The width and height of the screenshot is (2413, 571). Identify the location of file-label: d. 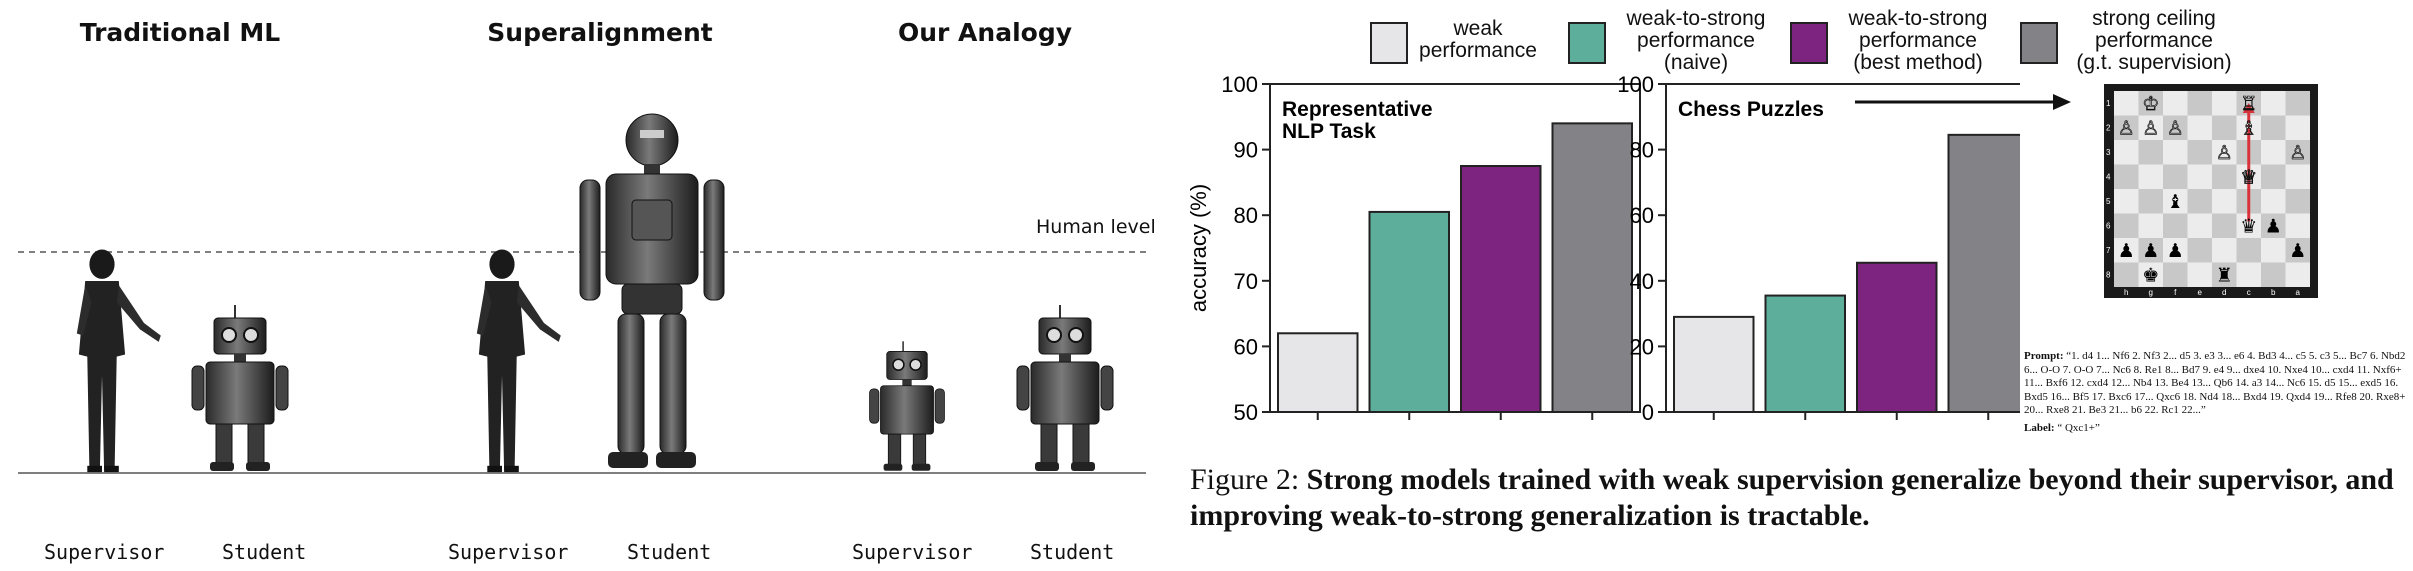
(2224, 292).